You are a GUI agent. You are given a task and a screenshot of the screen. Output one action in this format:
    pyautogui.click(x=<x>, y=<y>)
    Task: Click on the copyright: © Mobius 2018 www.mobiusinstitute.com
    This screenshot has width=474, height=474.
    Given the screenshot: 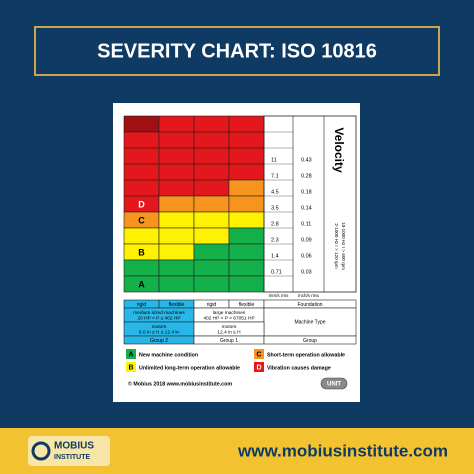 What is the action you would take?
    pyautogui.click(x=180, y=383)
    